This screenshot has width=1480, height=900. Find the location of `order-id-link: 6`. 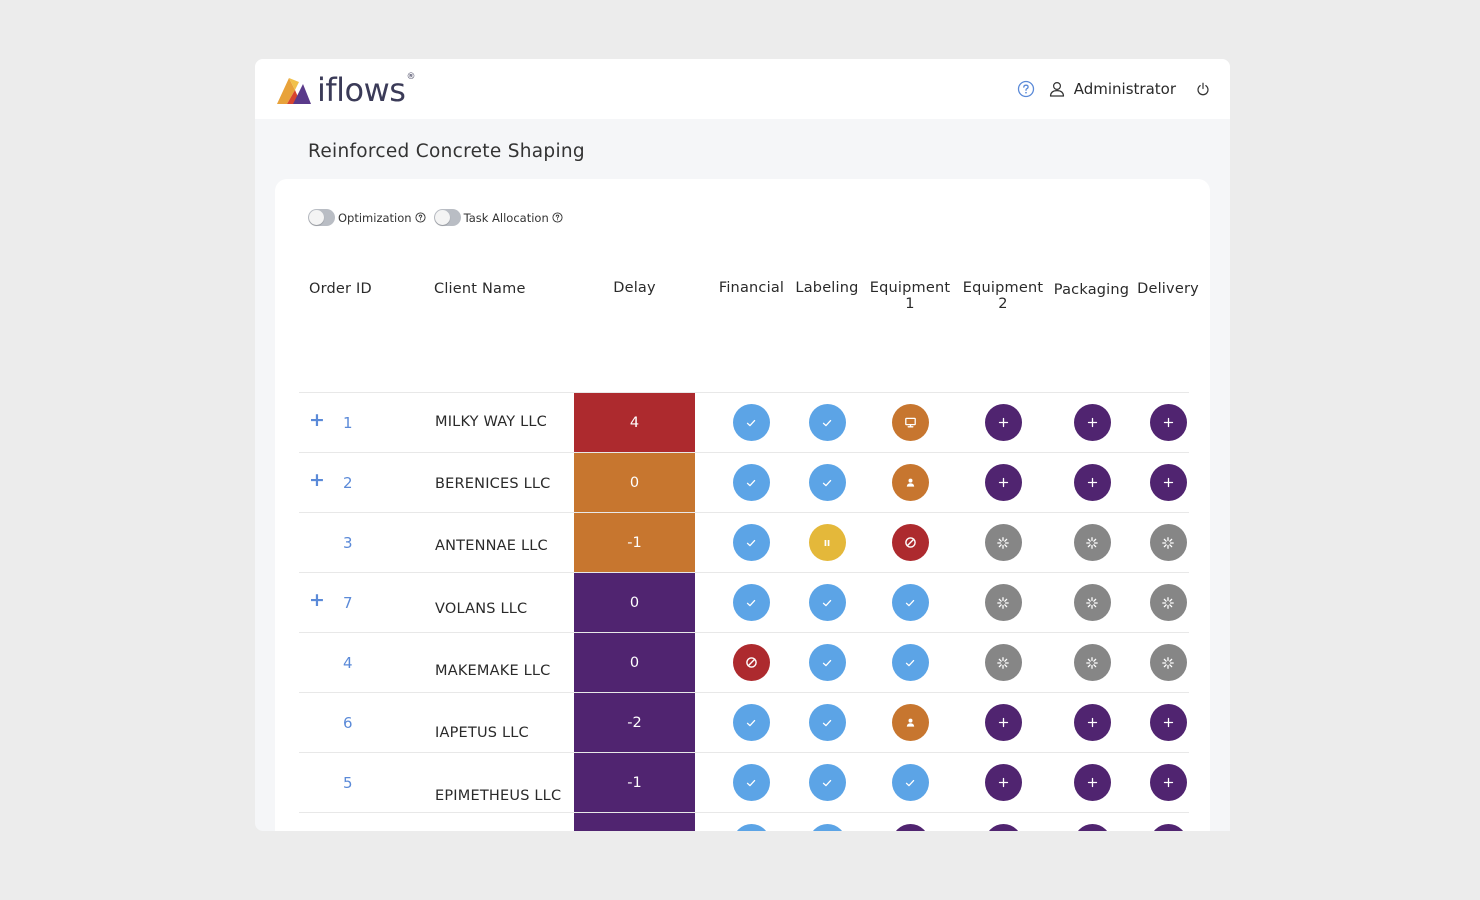

order-id-link: 6 is located at coordinates (348, 723).